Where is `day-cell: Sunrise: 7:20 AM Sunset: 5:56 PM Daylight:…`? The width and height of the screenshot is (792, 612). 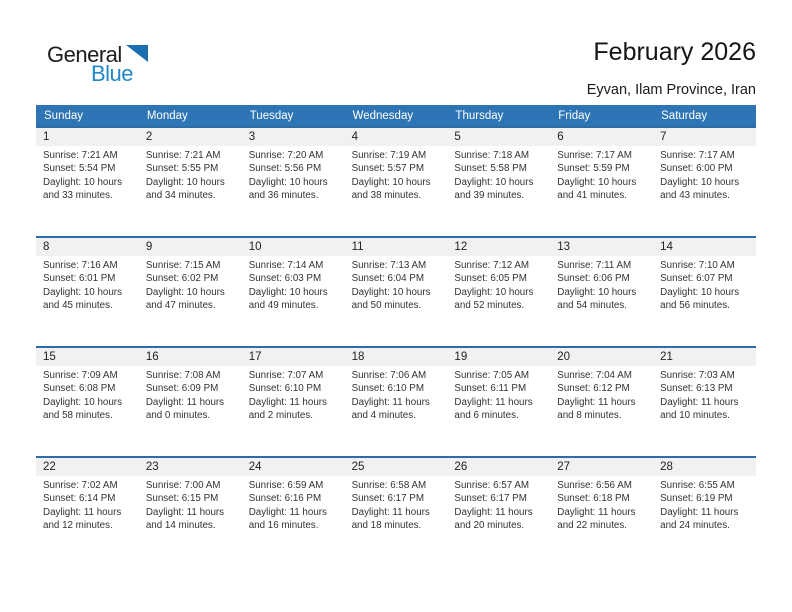
day-cell: Sunrise: 7:20 AM Sunset: 5:56 PM Daylight:… is located at coordinates (293, 174).